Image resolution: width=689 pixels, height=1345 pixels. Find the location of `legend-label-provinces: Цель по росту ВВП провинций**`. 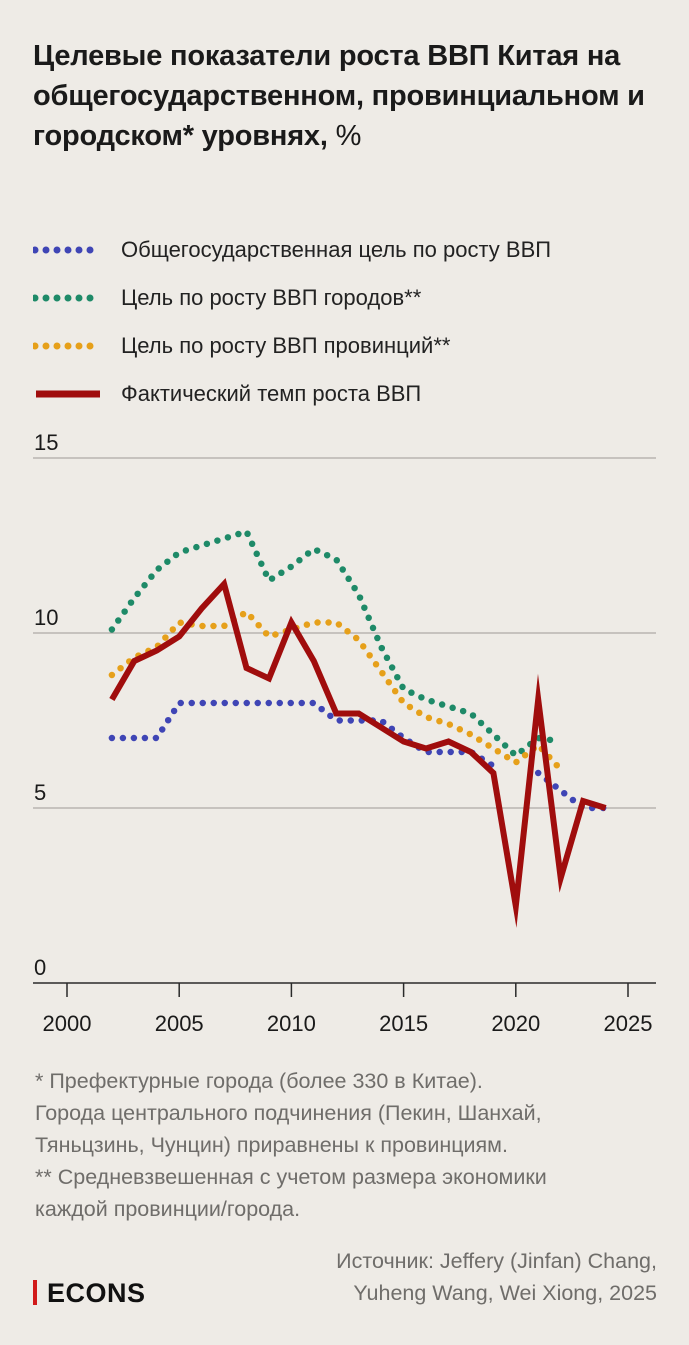

legend-label-provinces: Цель по росту ВВП провинций** is located at coordinates (286, 345).